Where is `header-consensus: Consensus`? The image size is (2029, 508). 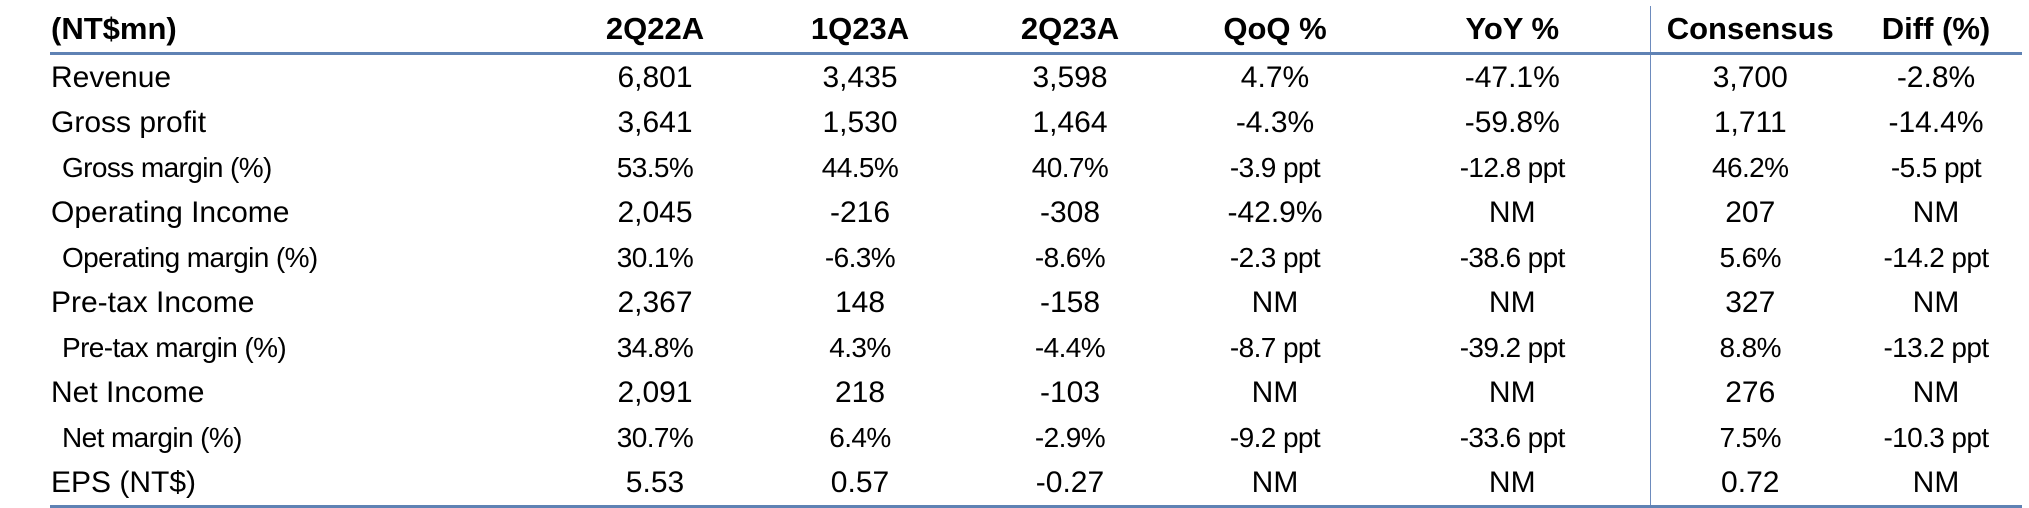 header-consensus: Consensus is located at coordinates (1749, 30).